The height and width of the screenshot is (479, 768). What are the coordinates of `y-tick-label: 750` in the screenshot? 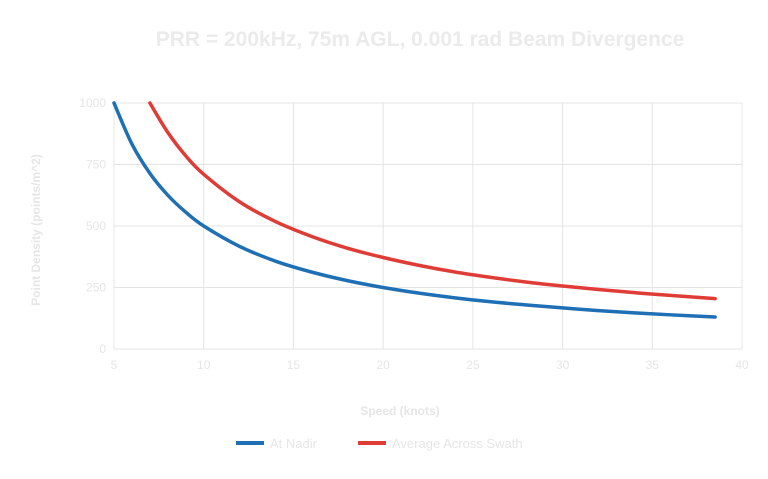 It's located at (96, 165).